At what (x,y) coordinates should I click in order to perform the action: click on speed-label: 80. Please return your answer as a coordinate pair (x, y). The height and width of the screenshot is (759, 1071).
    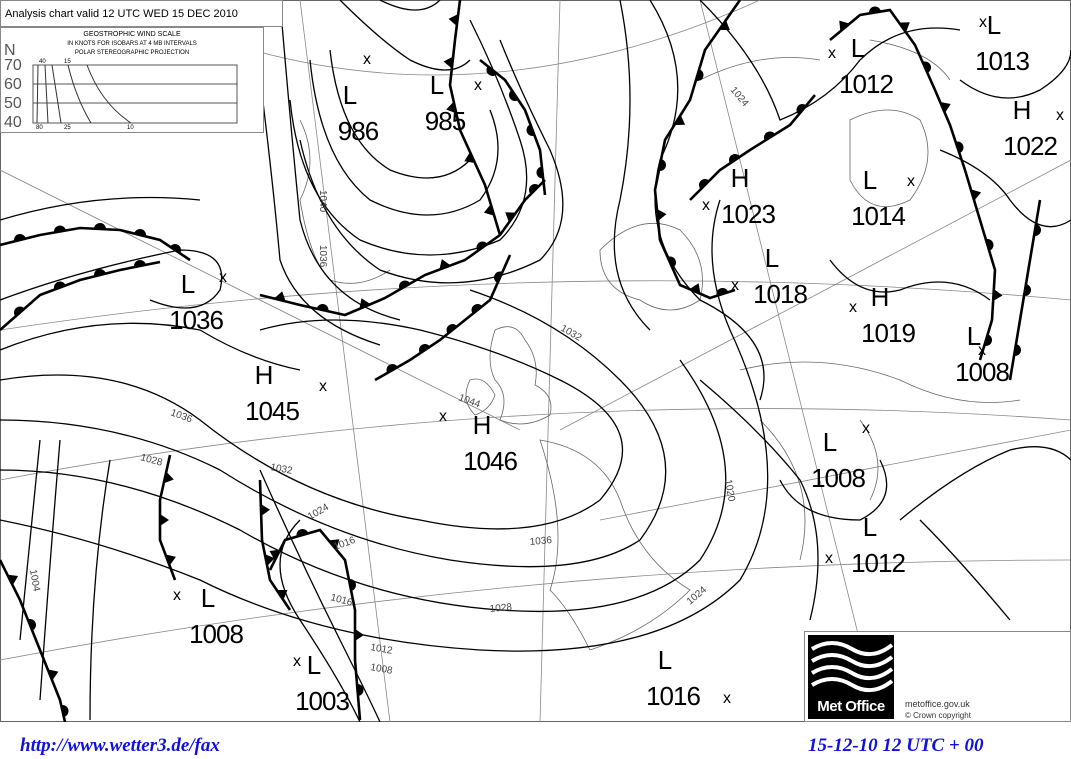
    Looking at the image, I should click on (39, 128).